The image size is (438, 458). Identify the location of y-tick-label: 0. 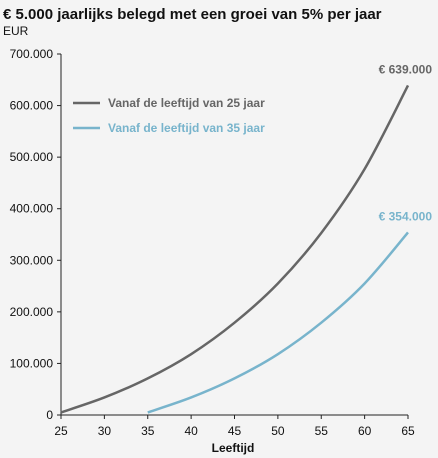
(49, 415).